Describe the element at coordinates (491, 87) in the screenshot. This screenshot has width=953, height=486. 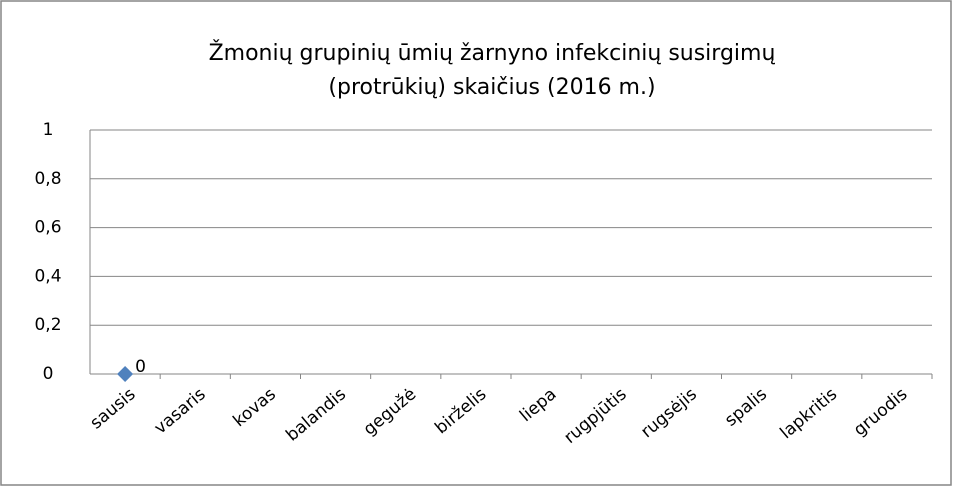
I see `chart-title: (protrūkių) skaičius (2016 m.)` at that location.